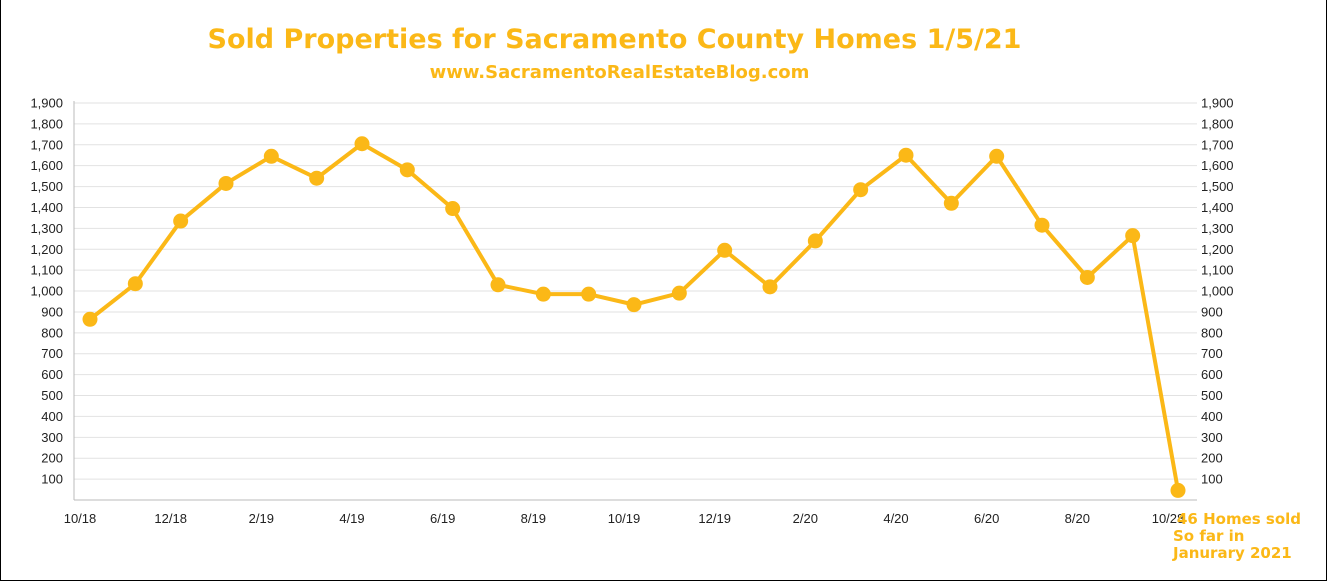 This screenshot has width=1327, height=581. What do you see at coordinates (46, 207) in the screenshot?
I see `y-tick-label-left: 1,400` at bounding box center [46, 207].